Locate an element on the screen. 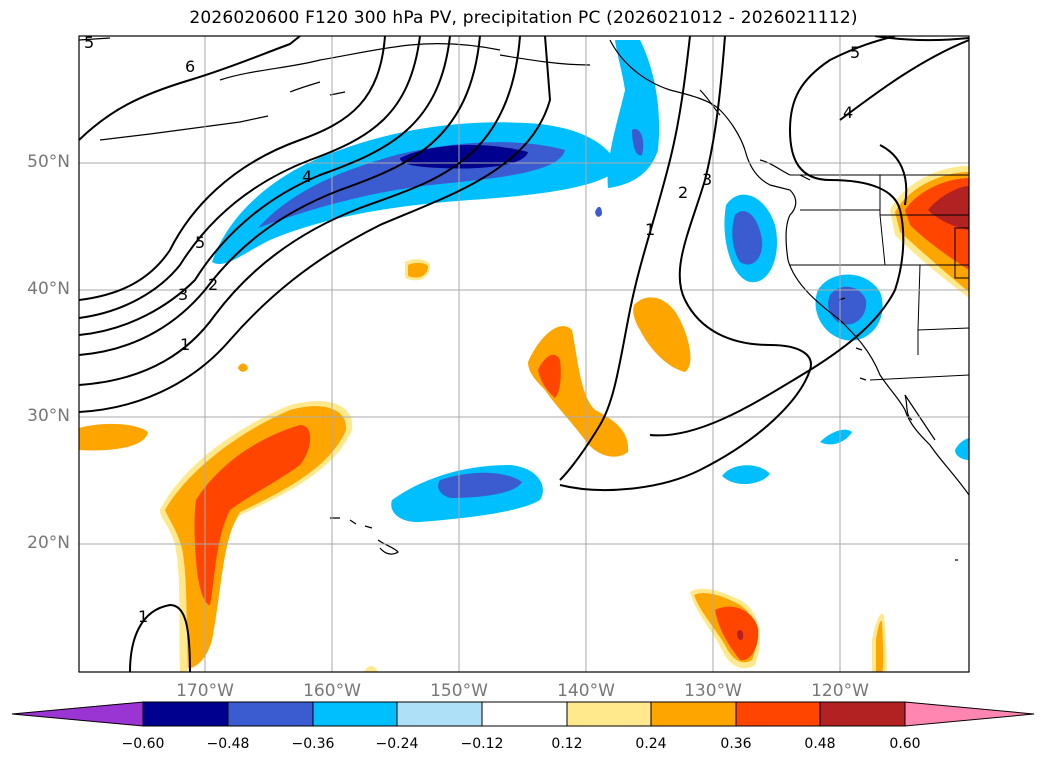  lon-label-170w: 170°W is located at coordinates (205, 691).